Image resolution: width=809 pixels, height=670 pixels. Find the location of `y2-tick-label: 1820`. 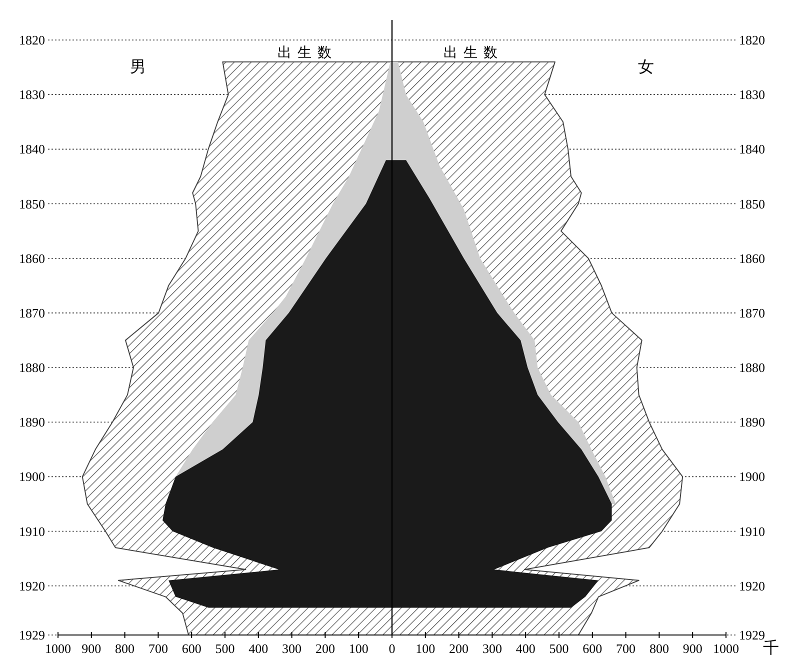

y2-tick-label: 1820 is located at coordinates (752, 40).